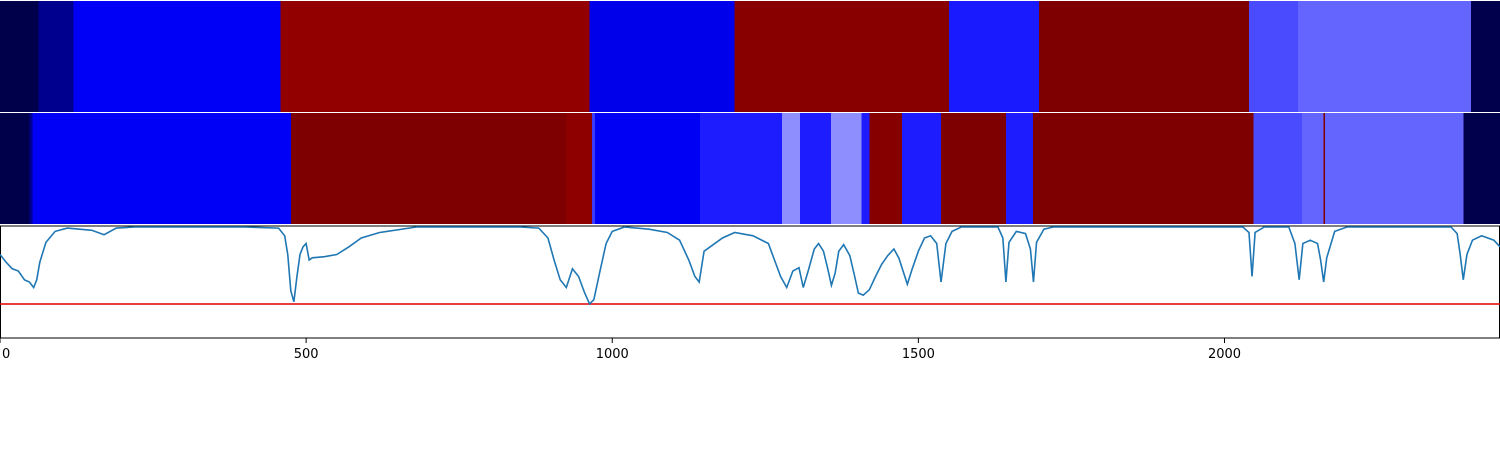  Describe the element at coordinates (612, 354) in the screenshot. I see `x-tick-label: 1000` at that location.